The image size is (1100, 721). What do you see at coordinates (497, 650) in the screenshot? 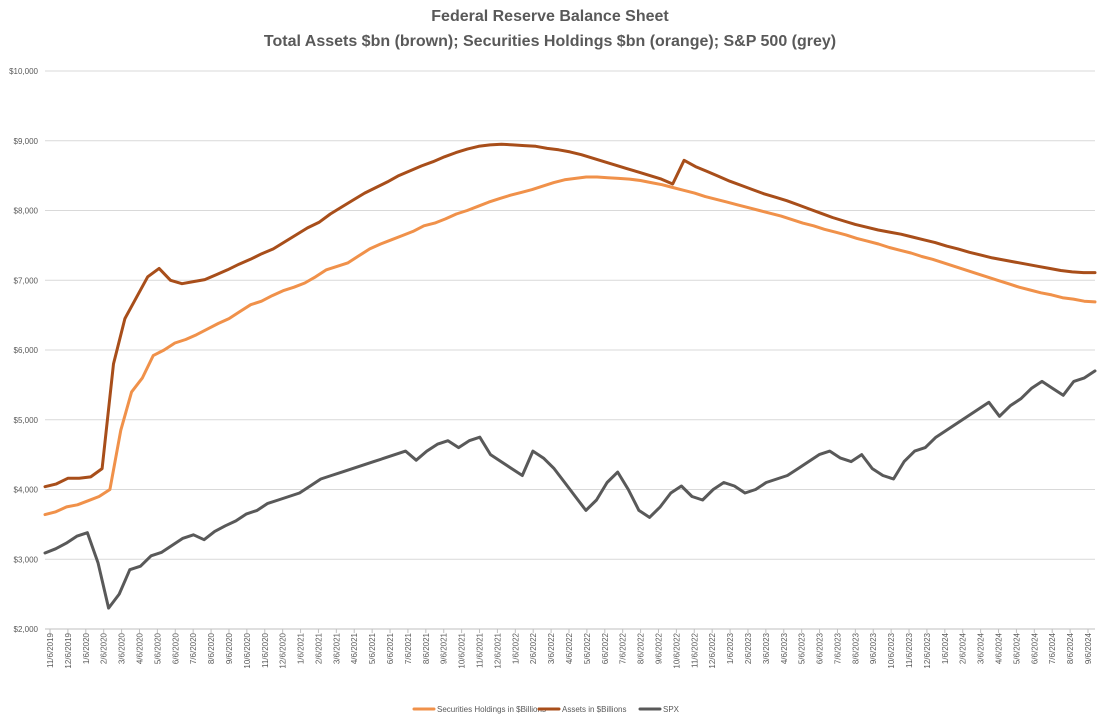
I see `x-tick-label: 12/6/2021` at bounding box center [497, 650].